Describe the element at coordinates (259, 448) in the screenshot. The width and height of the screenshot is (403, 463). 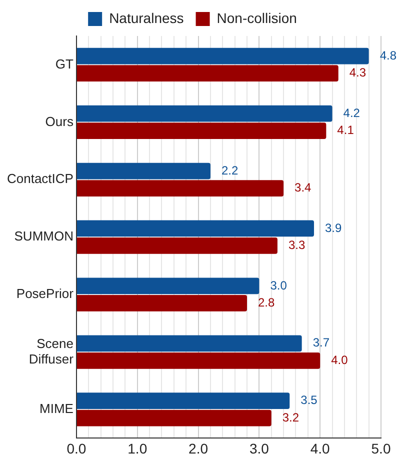
I see `x-tick-label: 3.0` at that location.